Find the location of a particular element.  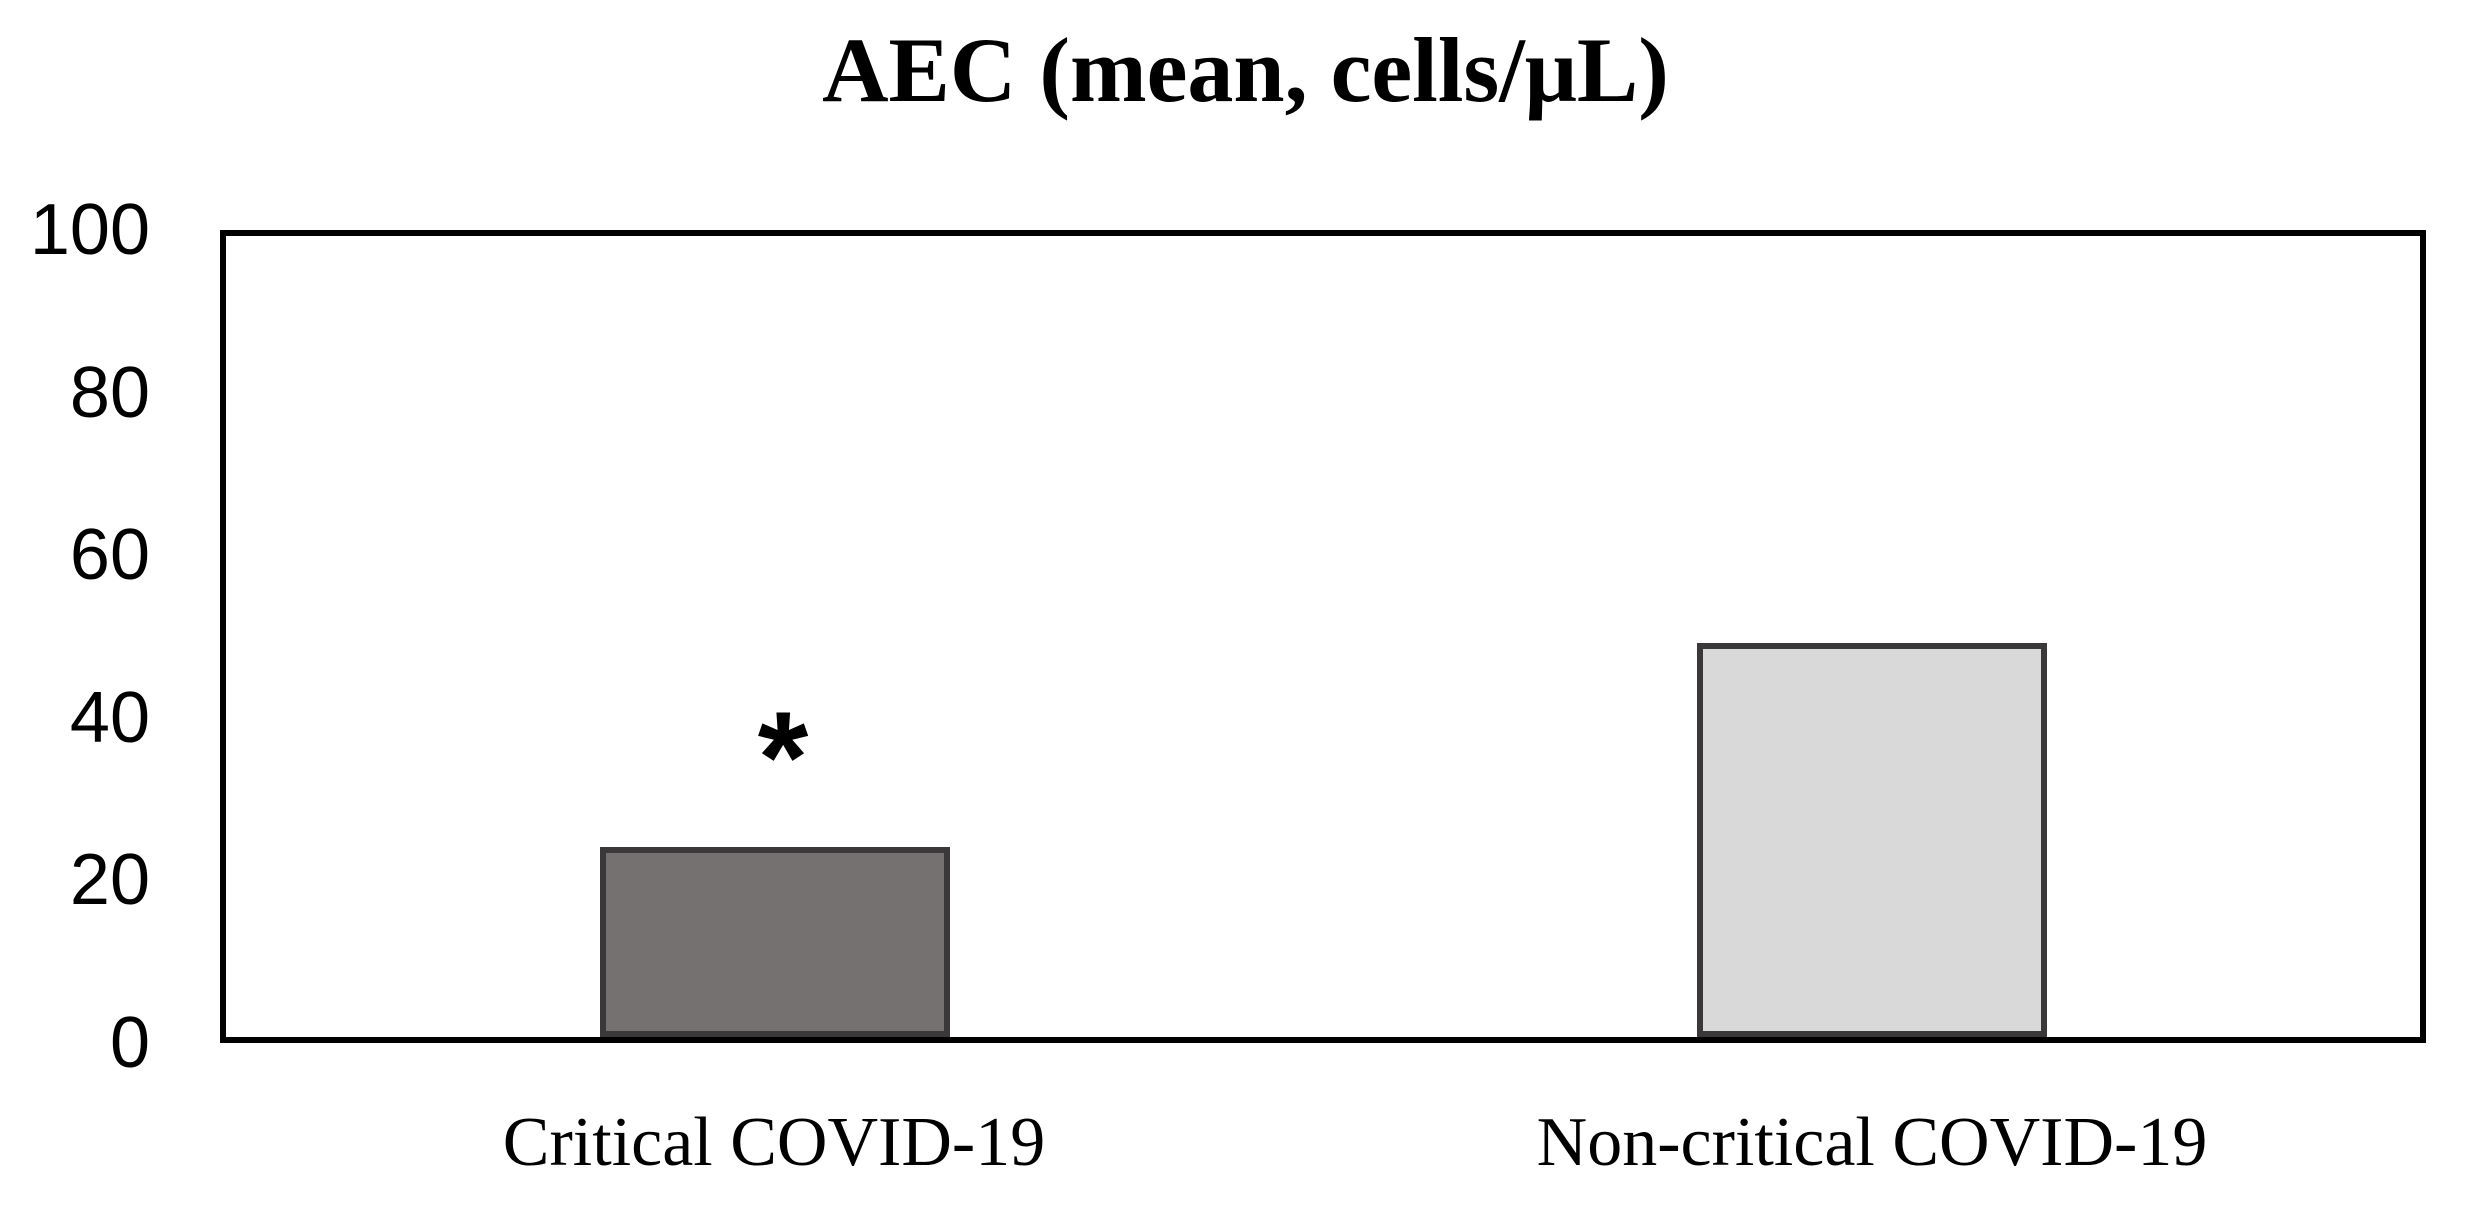

bar-critical-covid19 is located at coordinates (774, 942).